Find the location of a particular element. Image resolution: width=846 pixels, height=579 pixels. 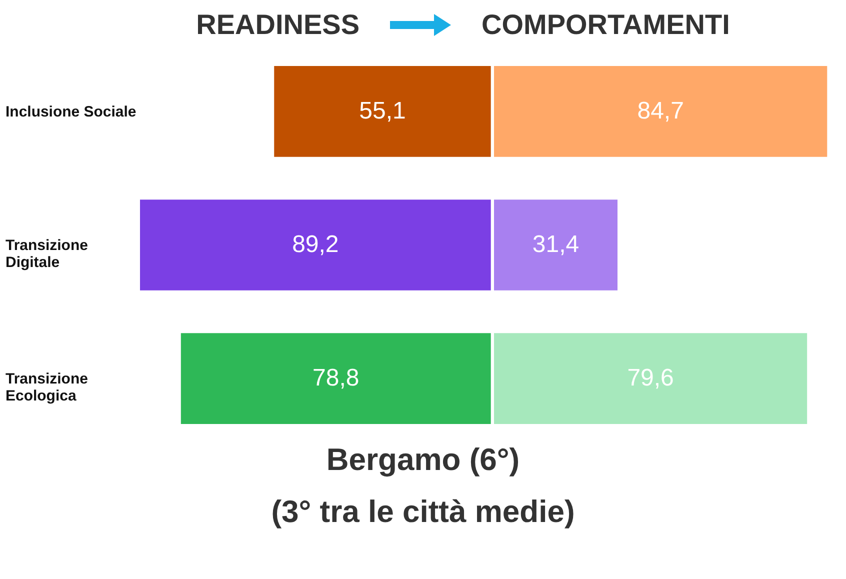

y-tick-label: Transizione Ecologica is located at coordinates (47, 387).